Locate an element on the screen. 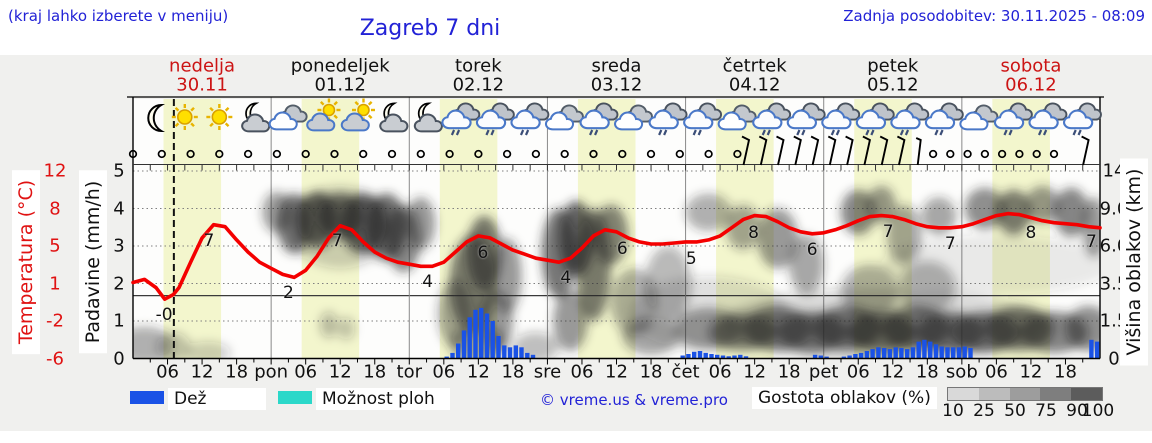  temp-axis-tick: -6 is located at coordinates (55, 358).